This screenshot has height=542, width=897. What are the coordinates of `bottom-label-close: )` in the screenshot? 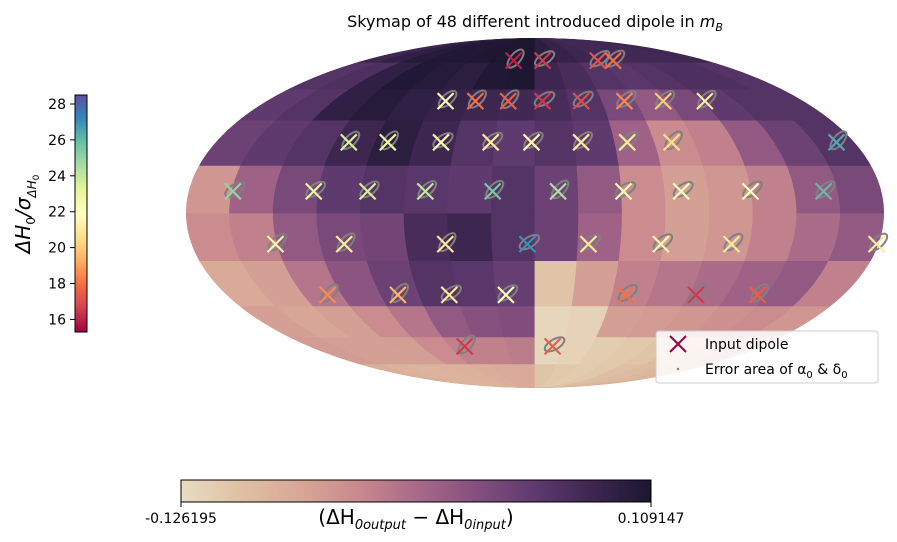 It's located at (510, 517).